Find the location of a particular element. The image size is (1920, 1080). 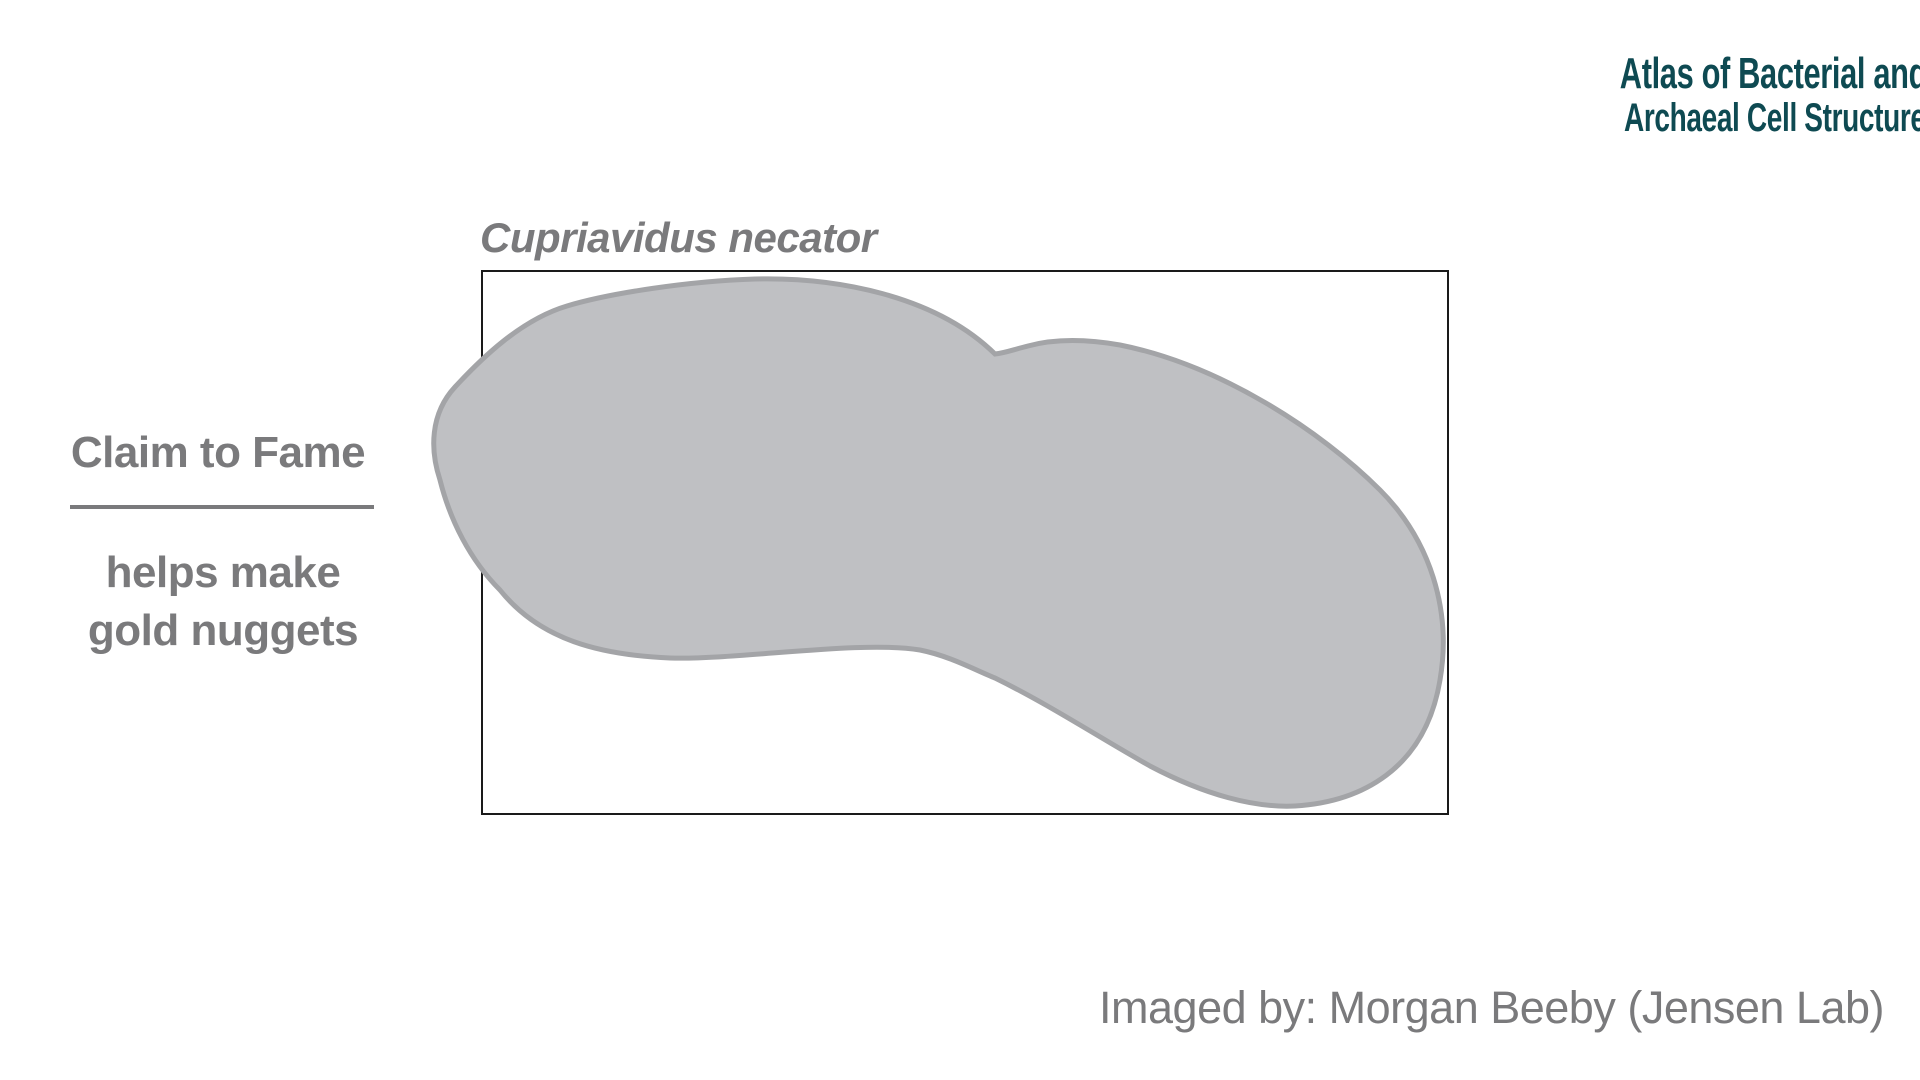

claim-line-1: helps make is located at coordinates (223, 573).